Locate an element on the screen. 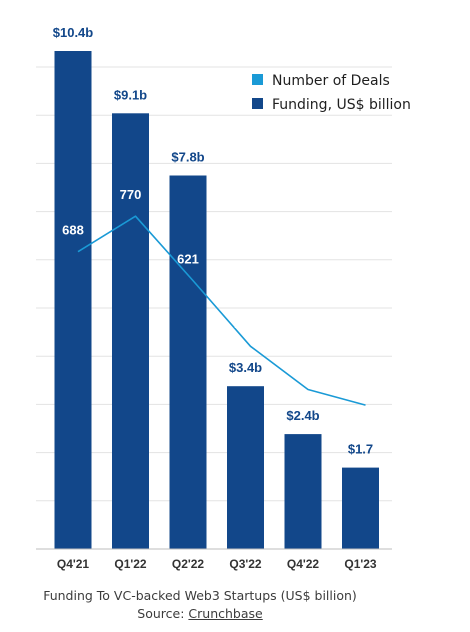 The width and height of the screenshot is (470, 632). legend-label-deals: Number of Deals is located at coordinates (331, 81).